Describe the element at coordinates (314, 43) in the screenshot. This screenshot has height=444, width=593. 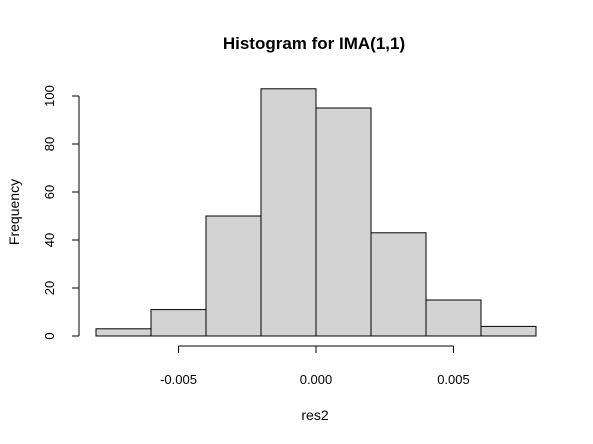
I see `chart-title: Histogram for IMA(1,1)` at that location.